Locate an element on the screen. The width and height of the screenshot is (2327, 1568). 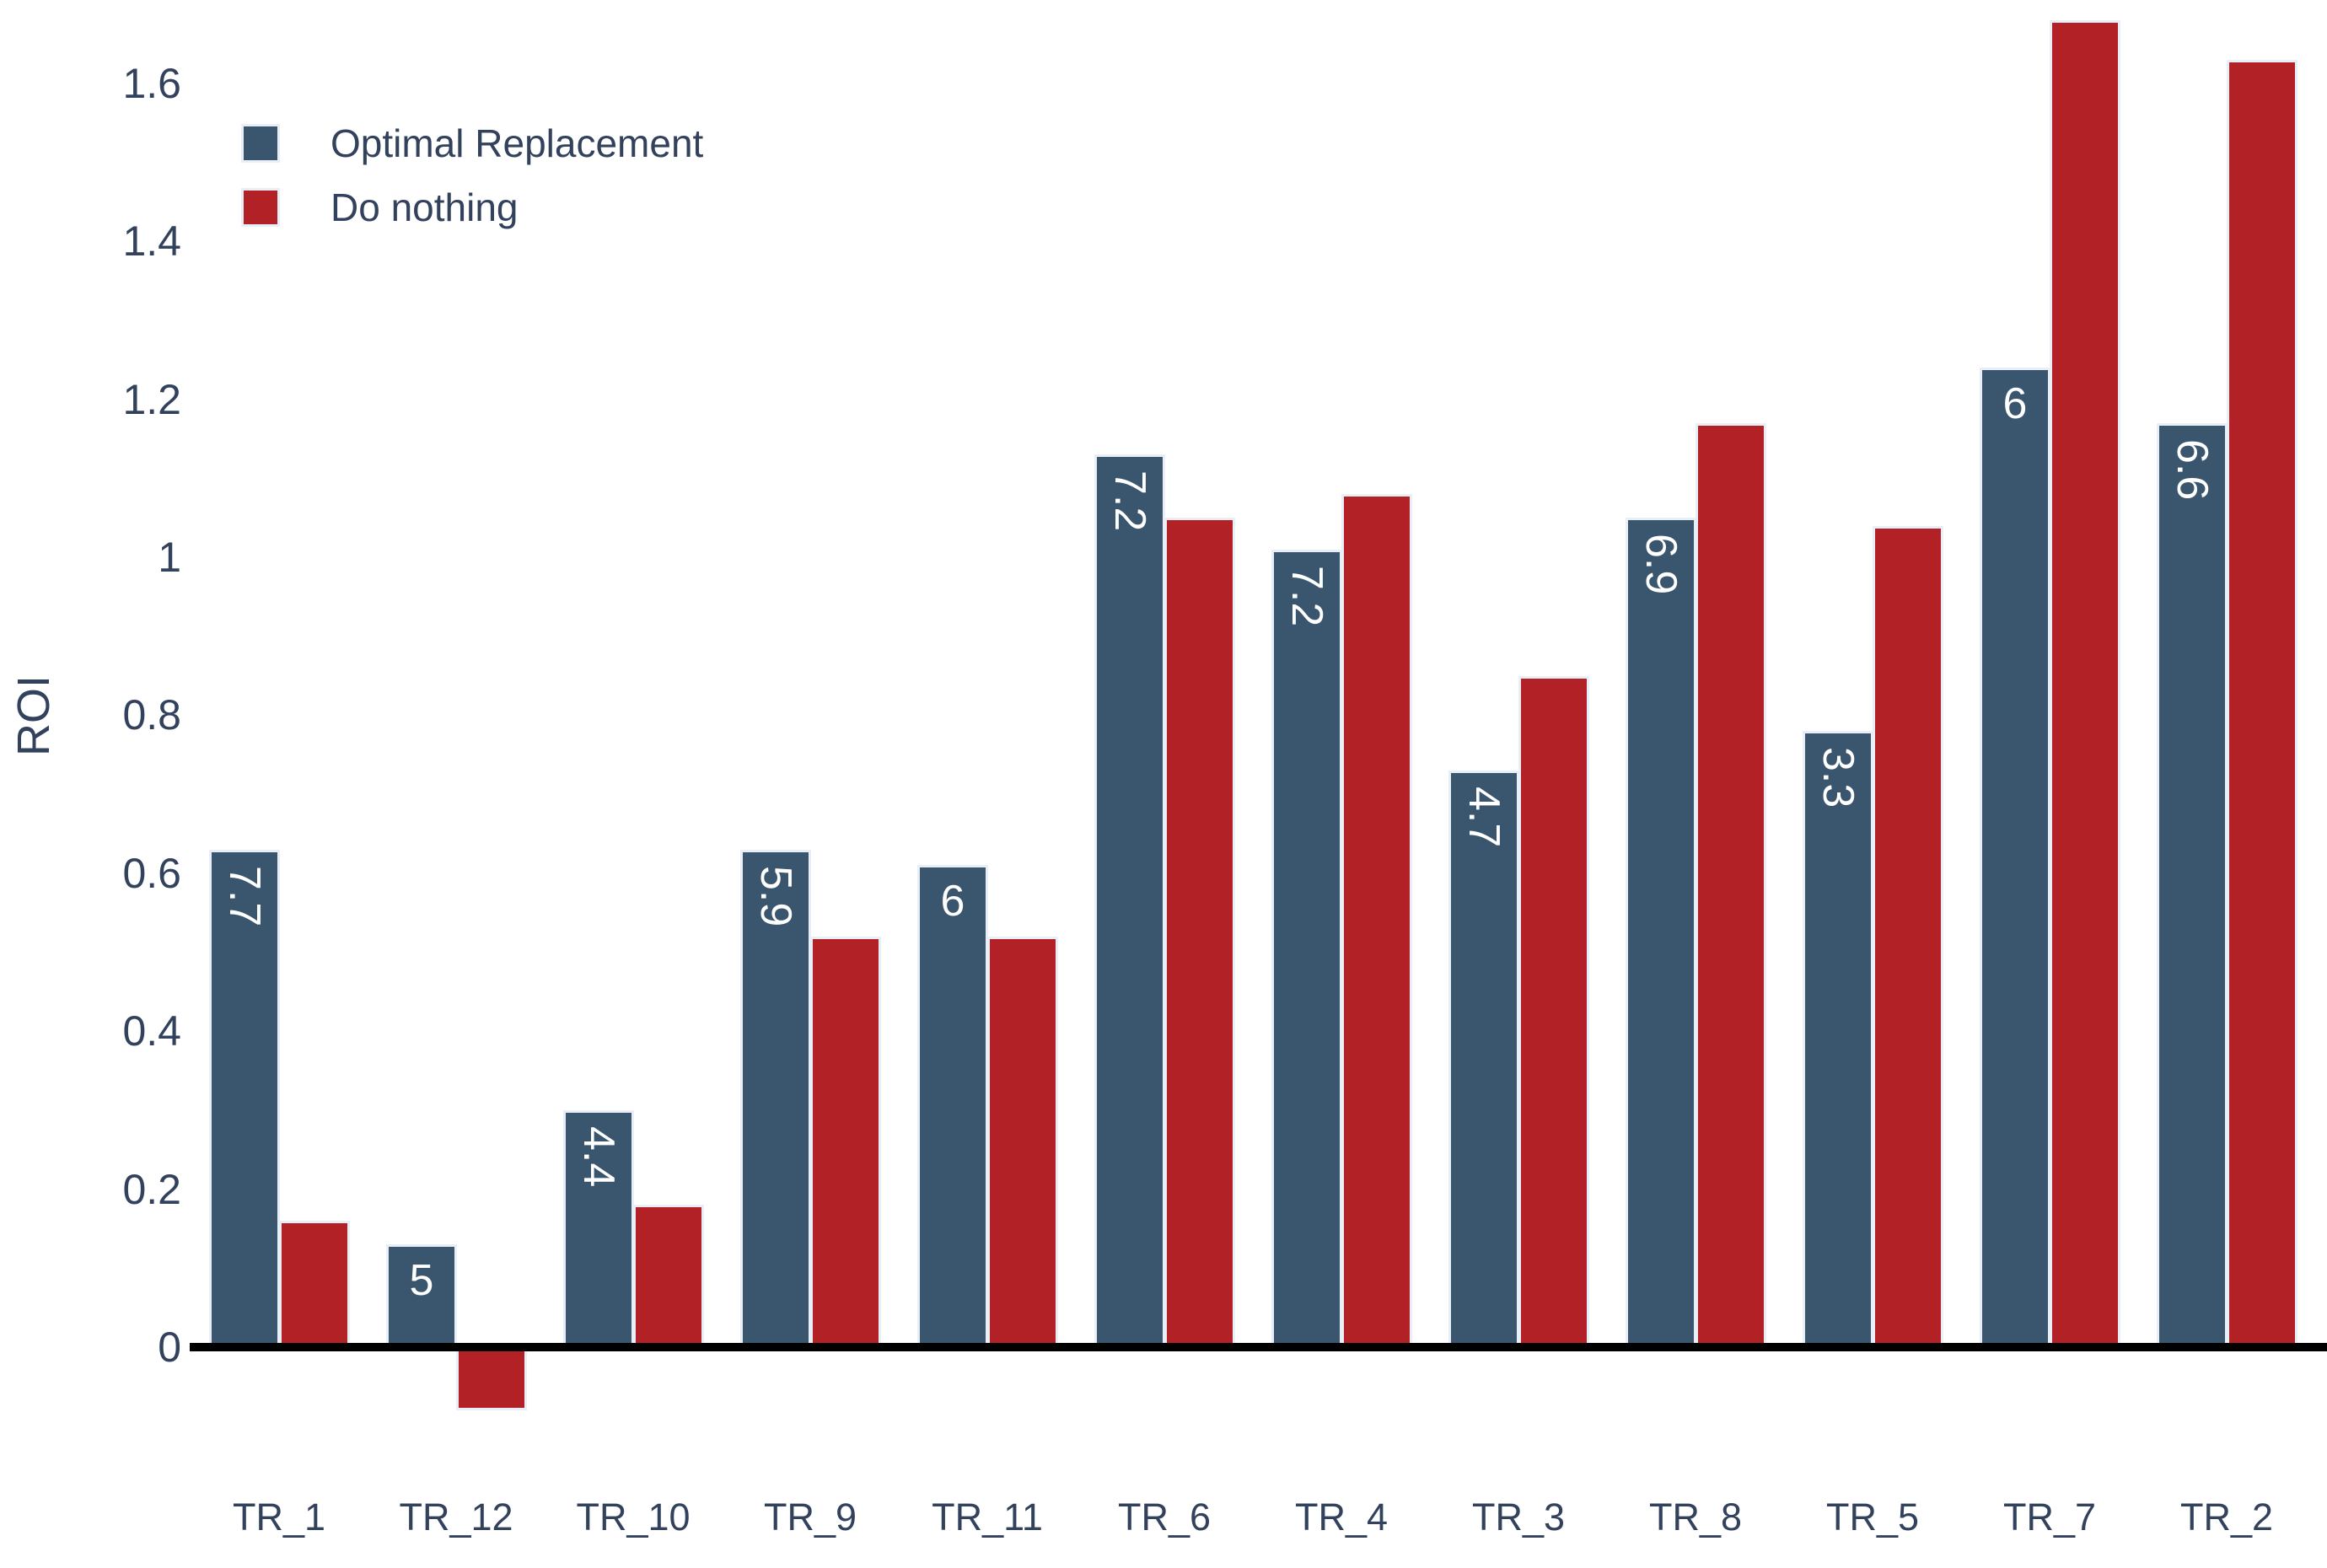
zero-axis-line is located at coordinates (1258, 1347).